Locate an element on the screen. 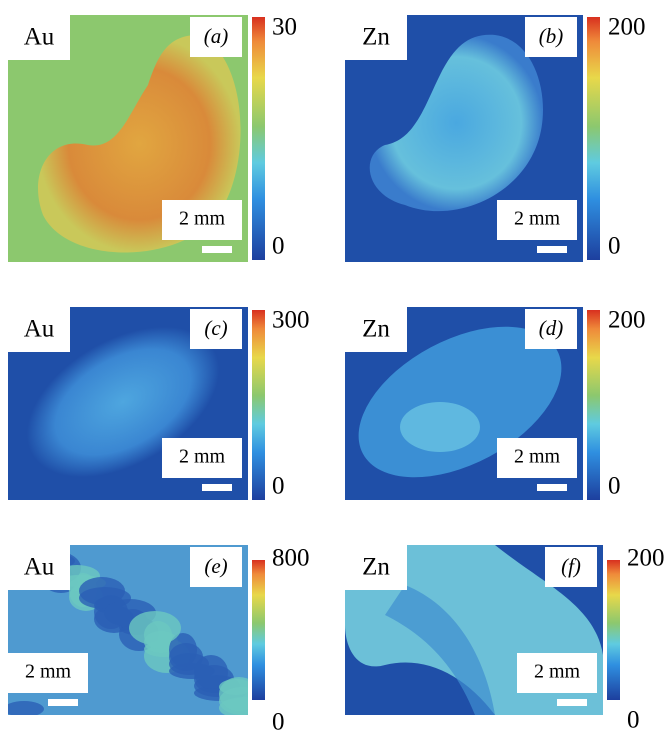 Image resolution: width=672 pixels, height=734 pixels. panel-label: (d) is located at coordinates (551, 328).